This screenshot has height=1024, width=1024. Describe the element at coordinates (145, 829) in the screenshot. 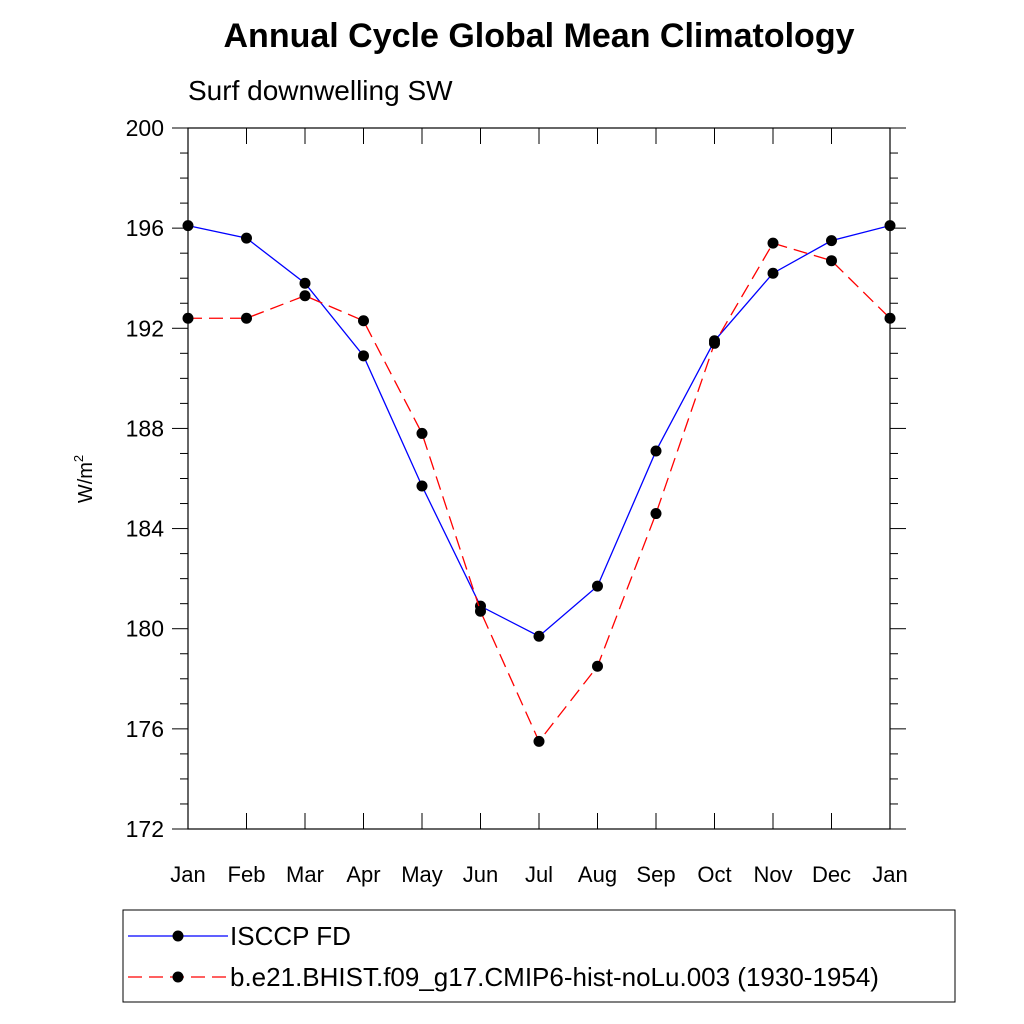

I see `y-tick-label: 172` at that location.